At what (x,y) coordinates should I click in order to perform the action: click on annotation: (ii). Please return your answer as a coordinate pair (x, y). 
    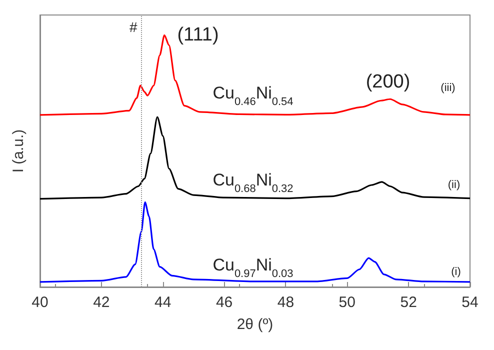
    Looking at the image, I should click on (454, 185).